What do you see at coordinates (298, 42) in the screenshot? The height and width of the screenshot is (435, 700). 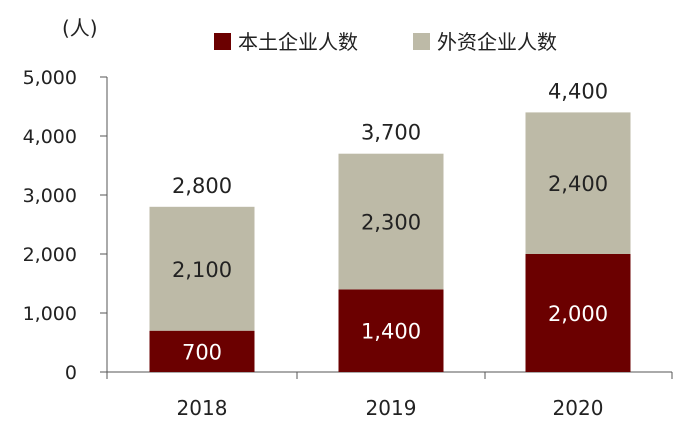 I see `legend-label: 本土企业人数` at bounding box center [298, 42].